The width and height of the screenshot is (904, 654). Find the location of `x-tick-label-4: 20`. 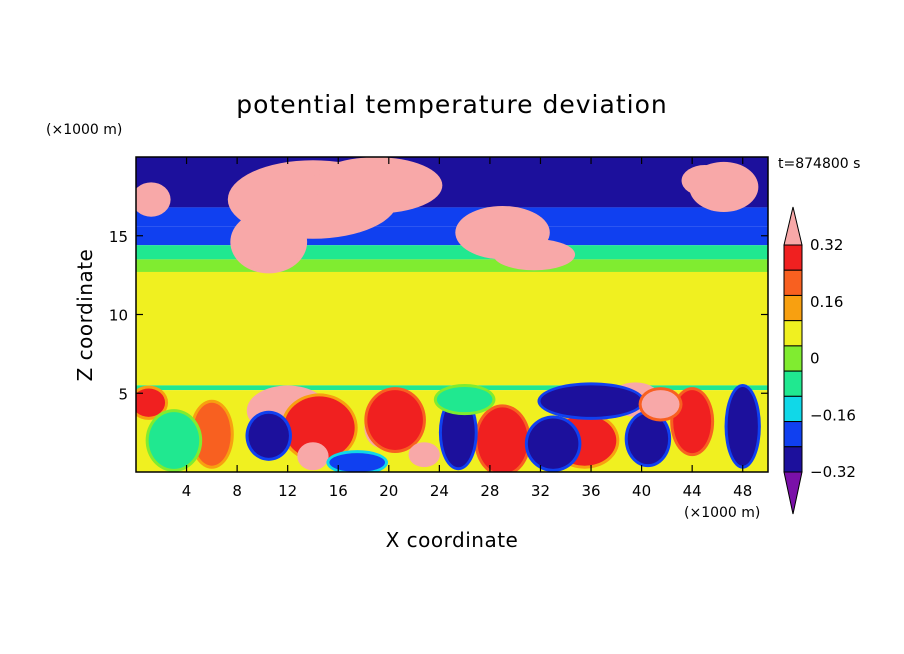

x-tick-label-4: 20 is located at coordinates (388, 491).